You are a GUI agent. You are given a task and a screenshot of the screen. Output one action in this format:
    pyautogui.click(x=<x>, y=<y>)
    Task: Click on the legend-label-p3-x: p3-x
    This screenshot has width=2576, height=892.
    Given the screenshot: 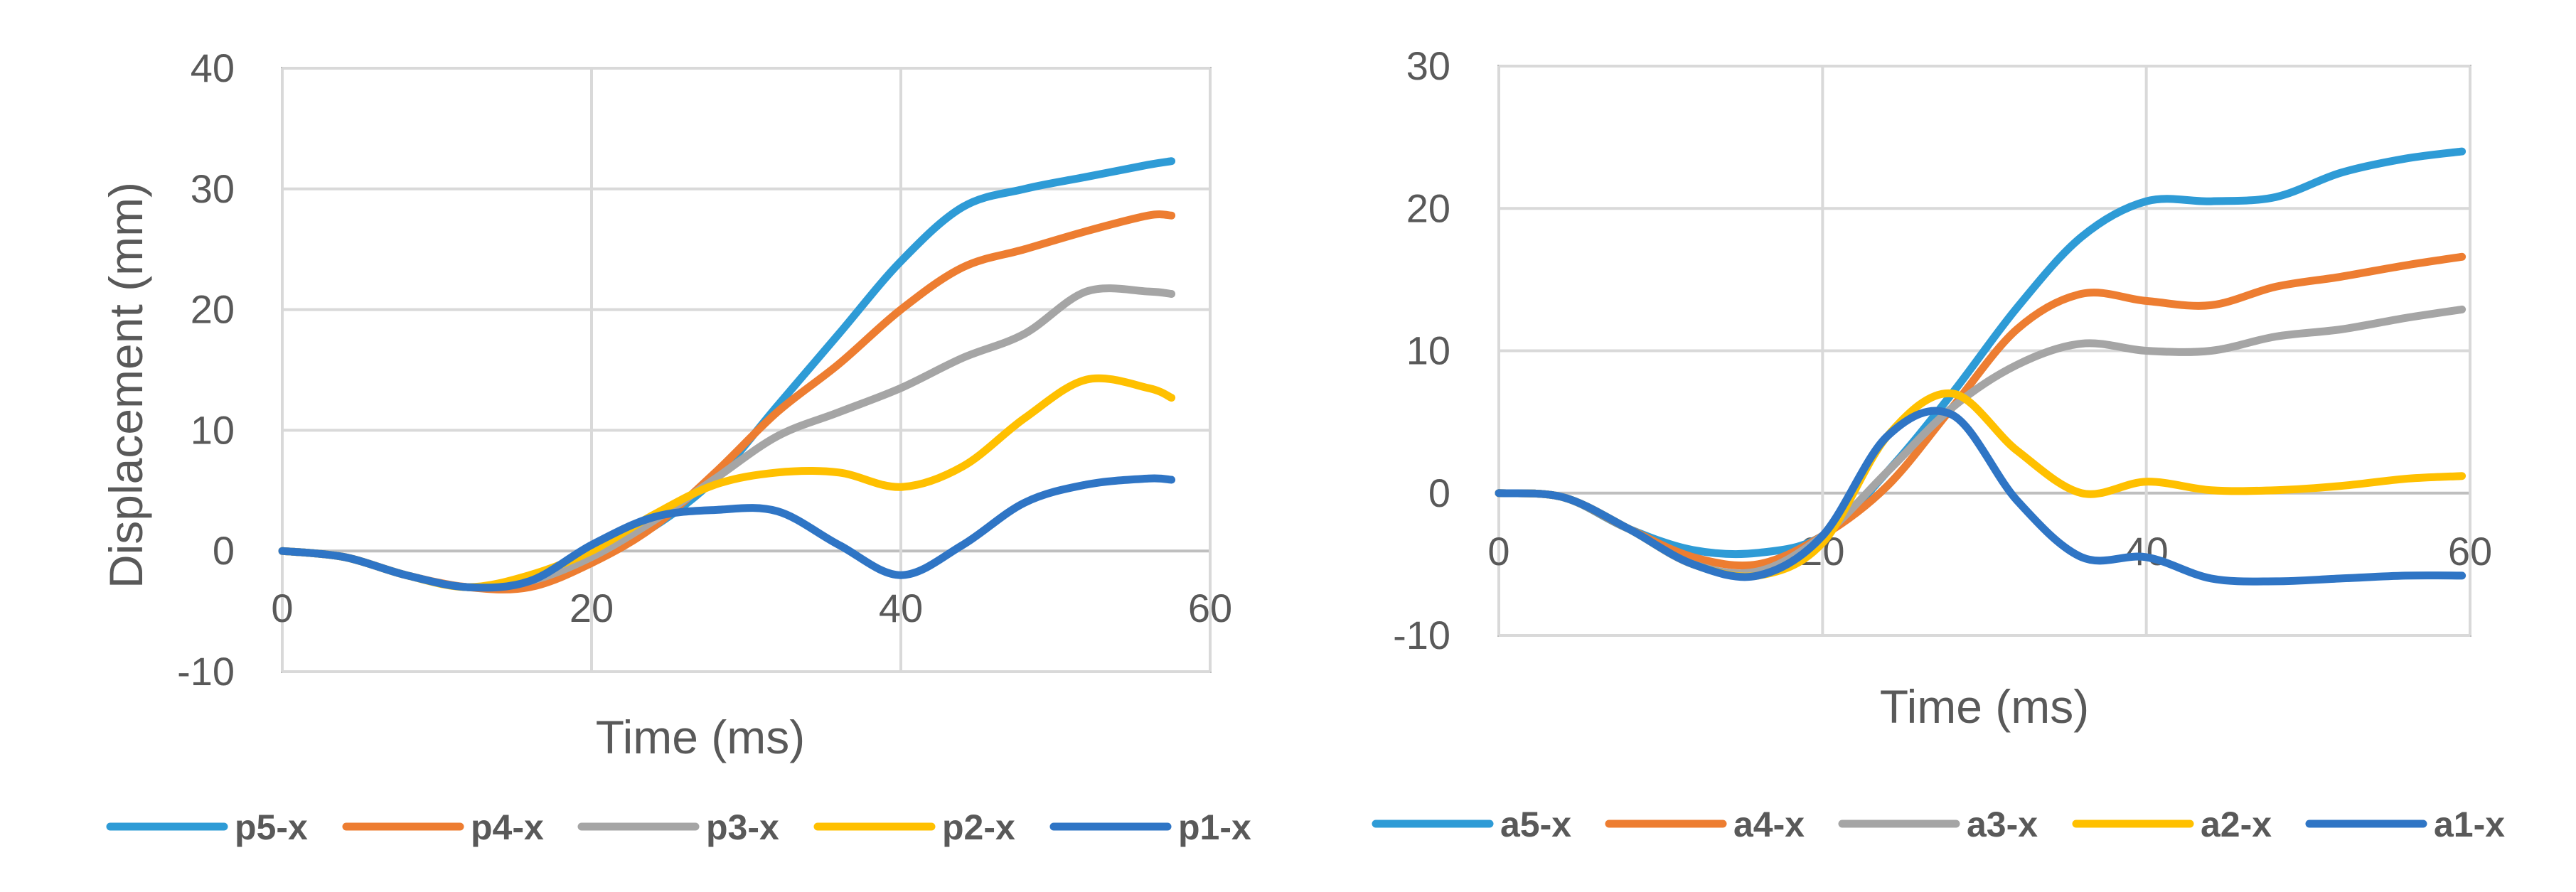 What is the action you would take?
    pyautogui.click(x=742, y=827)
    